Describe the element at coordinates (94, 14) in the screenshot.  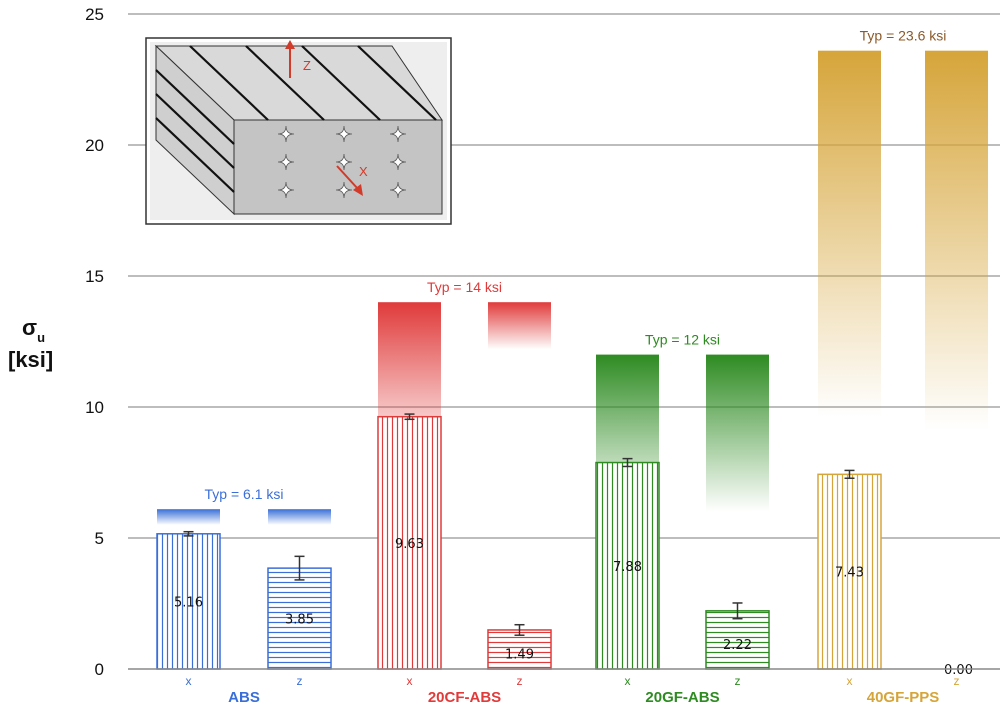
I see `y-tick-label: 25` at that location.